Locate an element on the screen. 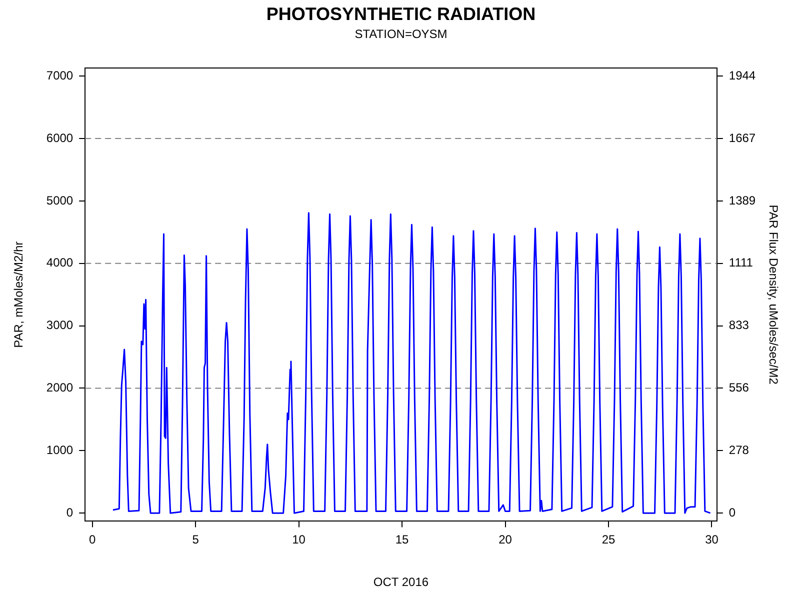 Image resolution: width=800 pixels, height=600 pixels. y-tick-label: 2000 is located at coordinates (60, 387).